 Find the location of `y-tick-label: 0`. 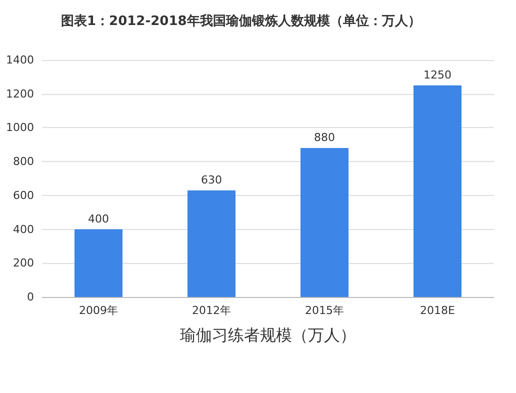

y-tick-label: 0 is located at coordinates (30, 297).